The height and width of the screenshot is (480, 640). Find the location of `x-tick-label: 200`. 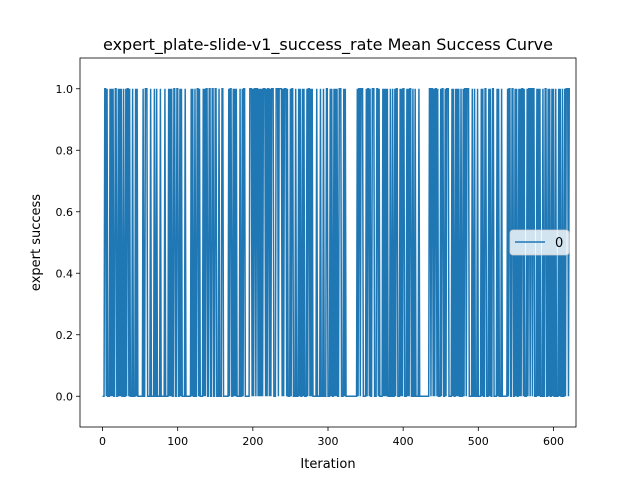

x-tick-label: 200 is located at coordinates (252, 441).